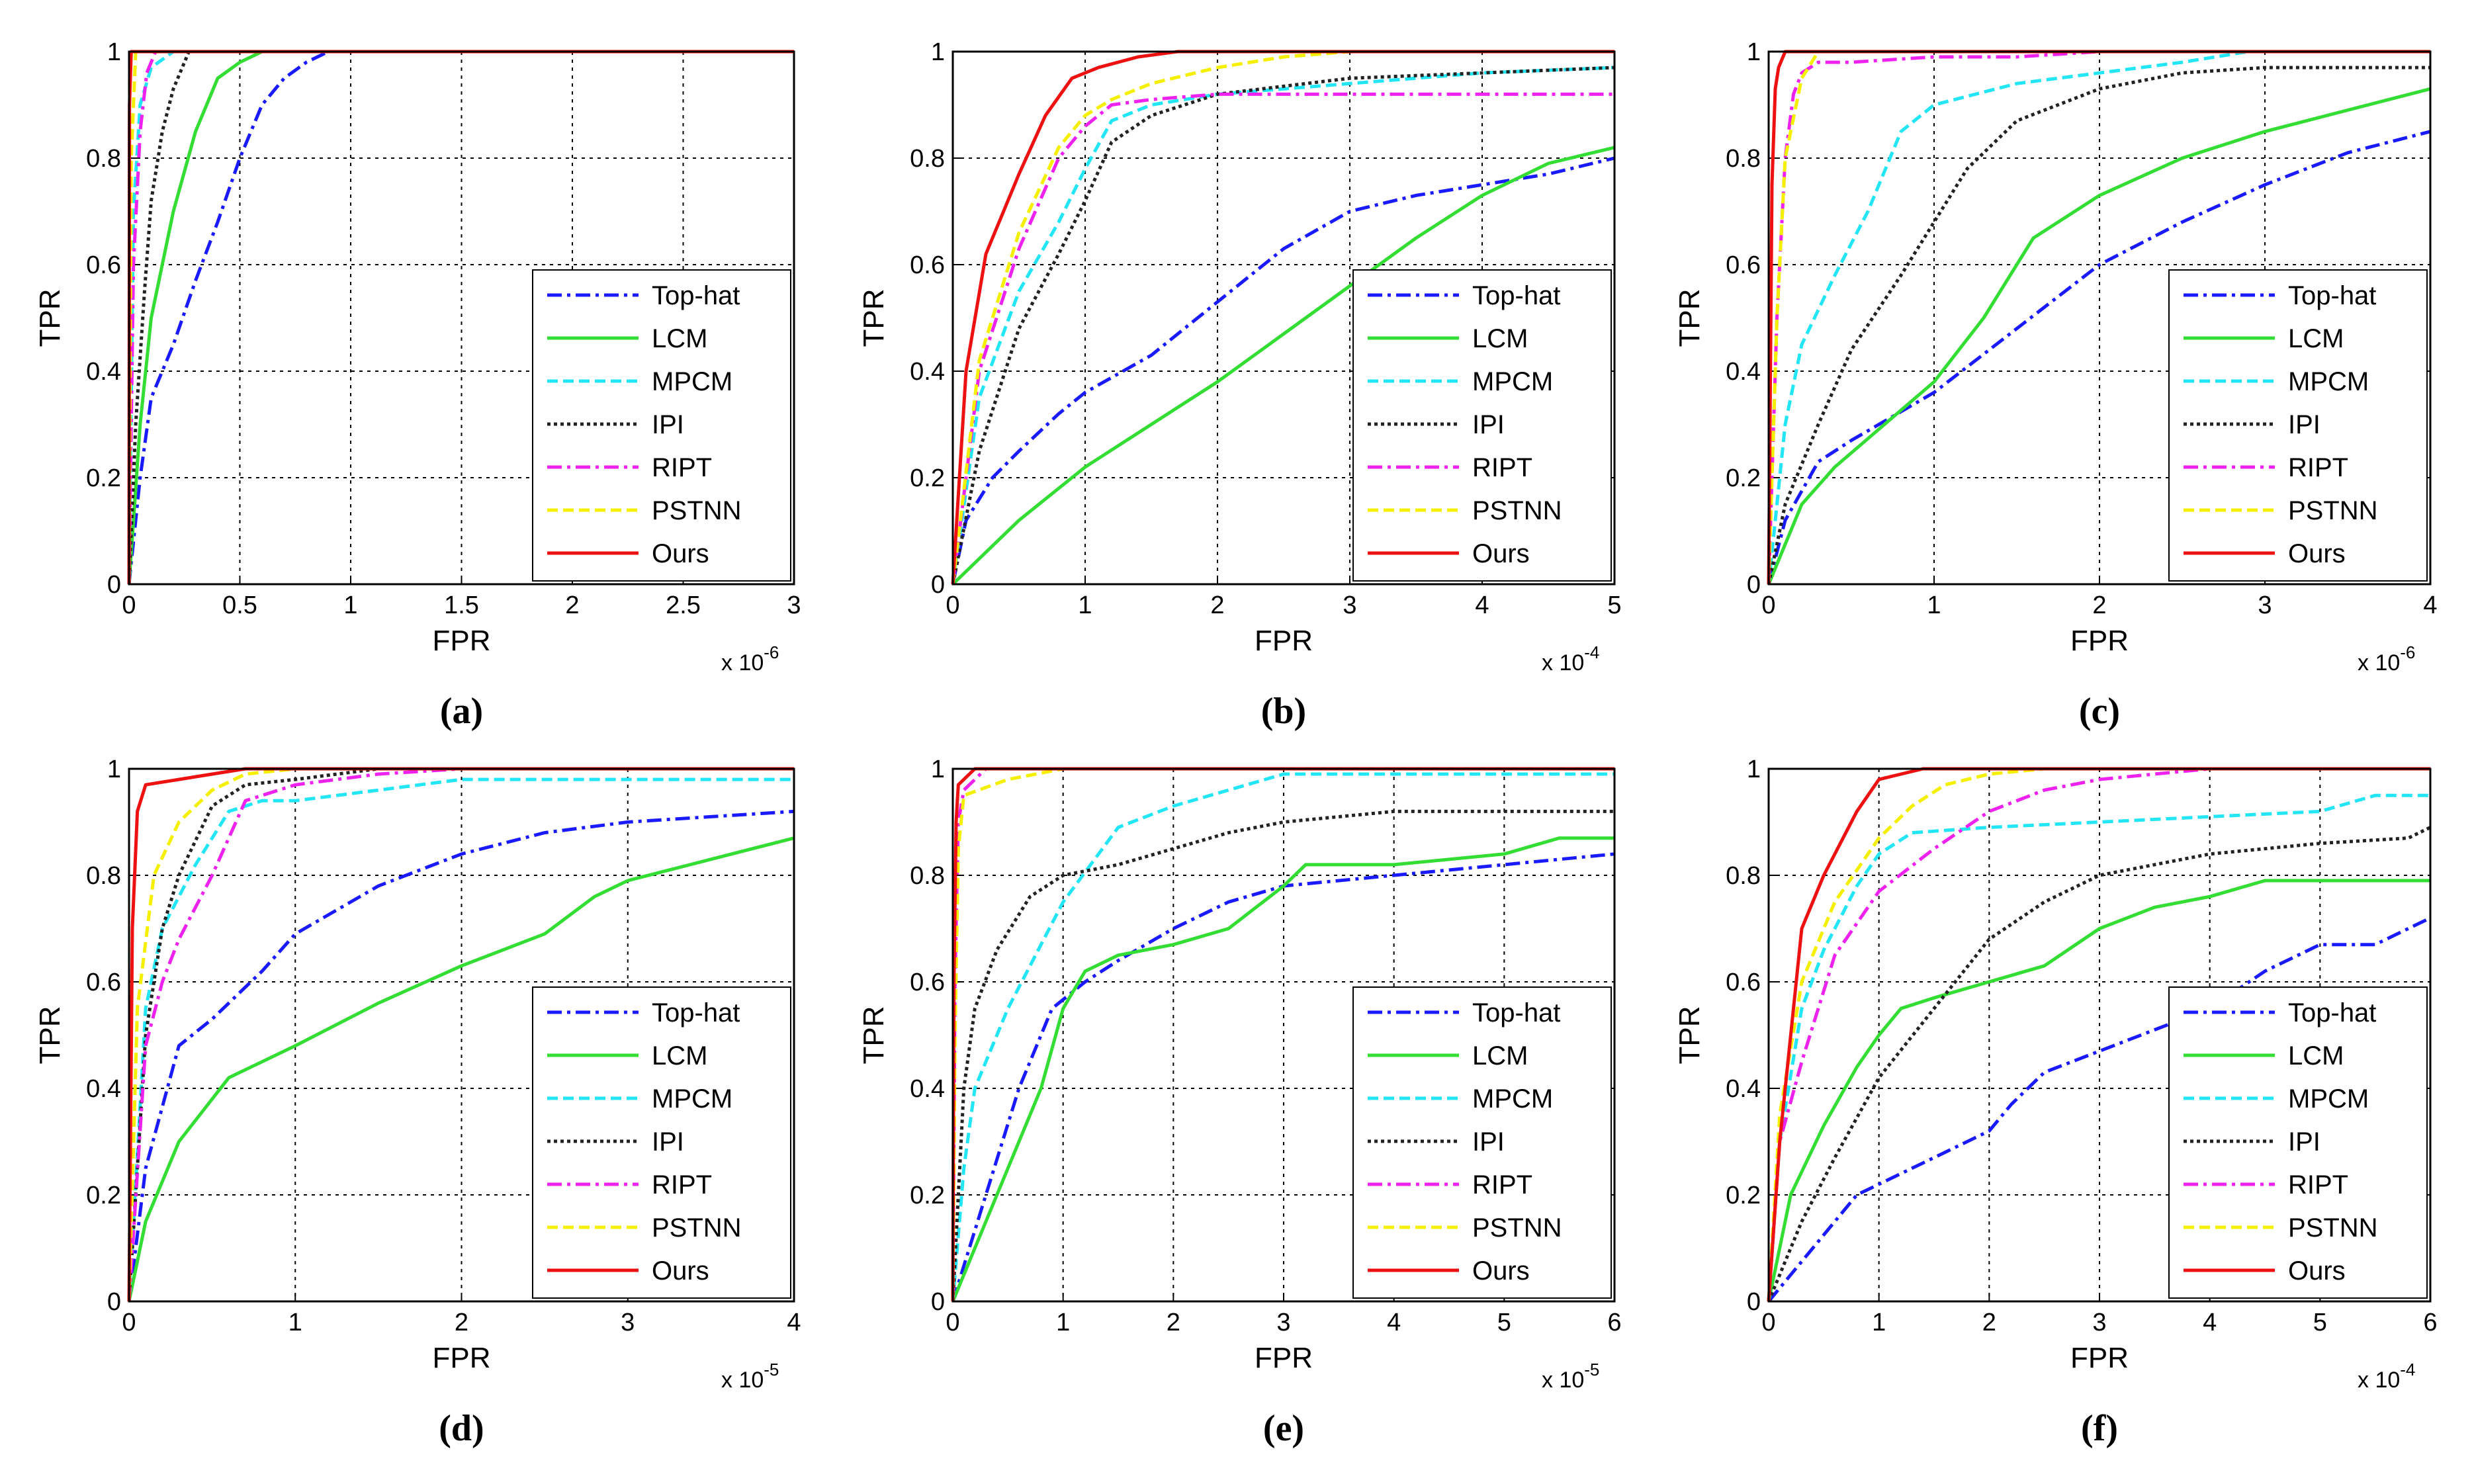 The height and width of the screenshot is (1484, 2474). Describe the element at coordinates (2386, 1376) in the screenshot. I see `axis-multiplier: x 10-4` at that location.